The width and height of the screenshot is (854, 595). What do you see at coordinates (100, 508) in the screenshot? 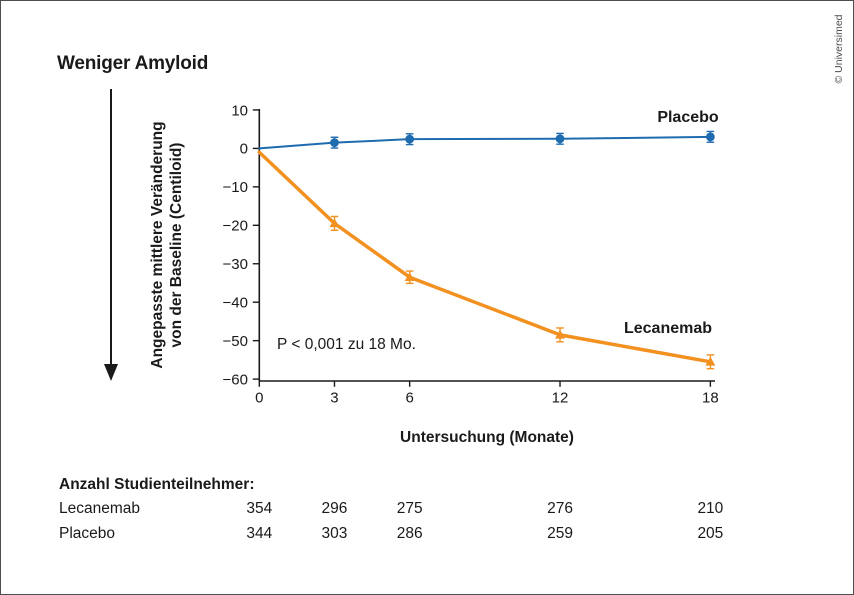
I see `participants-row-label: Lecanemab` at bounding box center [100, 508].